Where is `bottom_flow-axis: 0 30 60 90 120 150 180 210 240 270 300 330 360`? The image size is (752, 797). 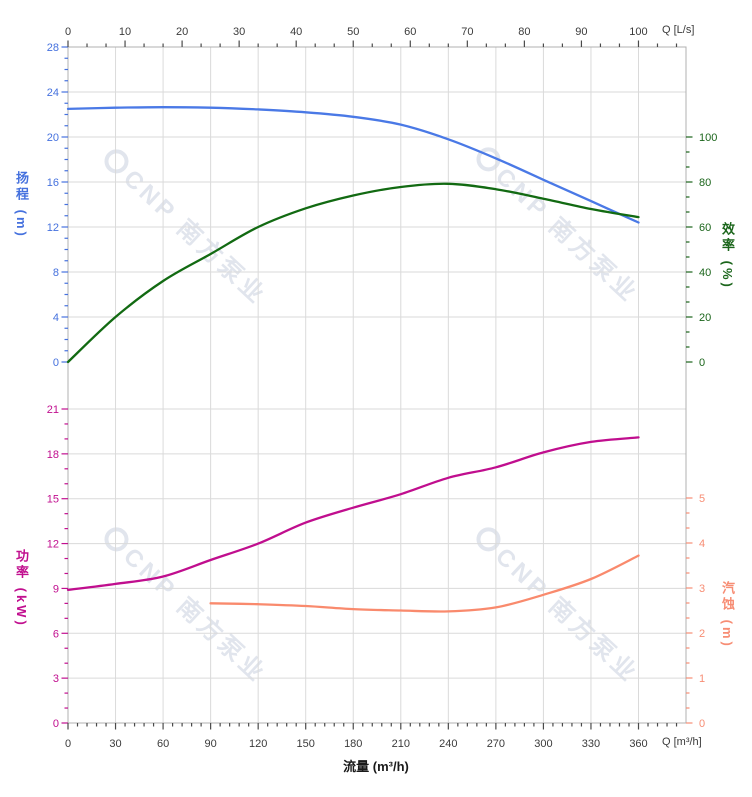
bottom_flow-axis: 0 30 60 90 120 150 180 210 240 270 300 330 360 is located at coordinates (371, 736).